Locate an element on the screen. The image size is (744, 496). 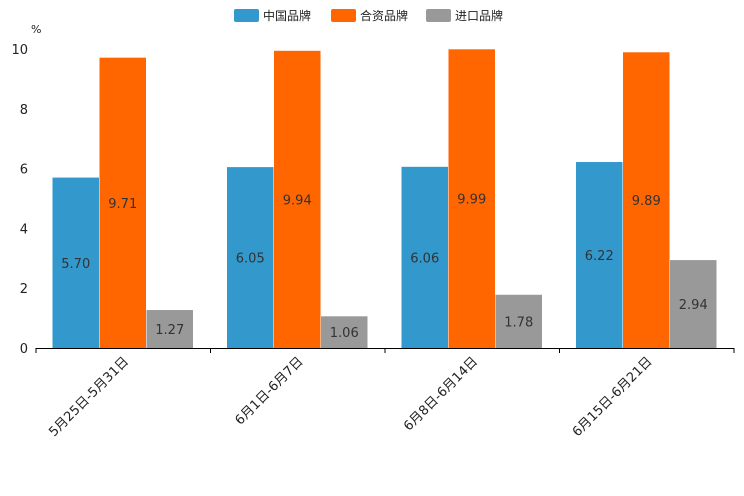
data-label: 9.94 is located at coordinates (297, 200).